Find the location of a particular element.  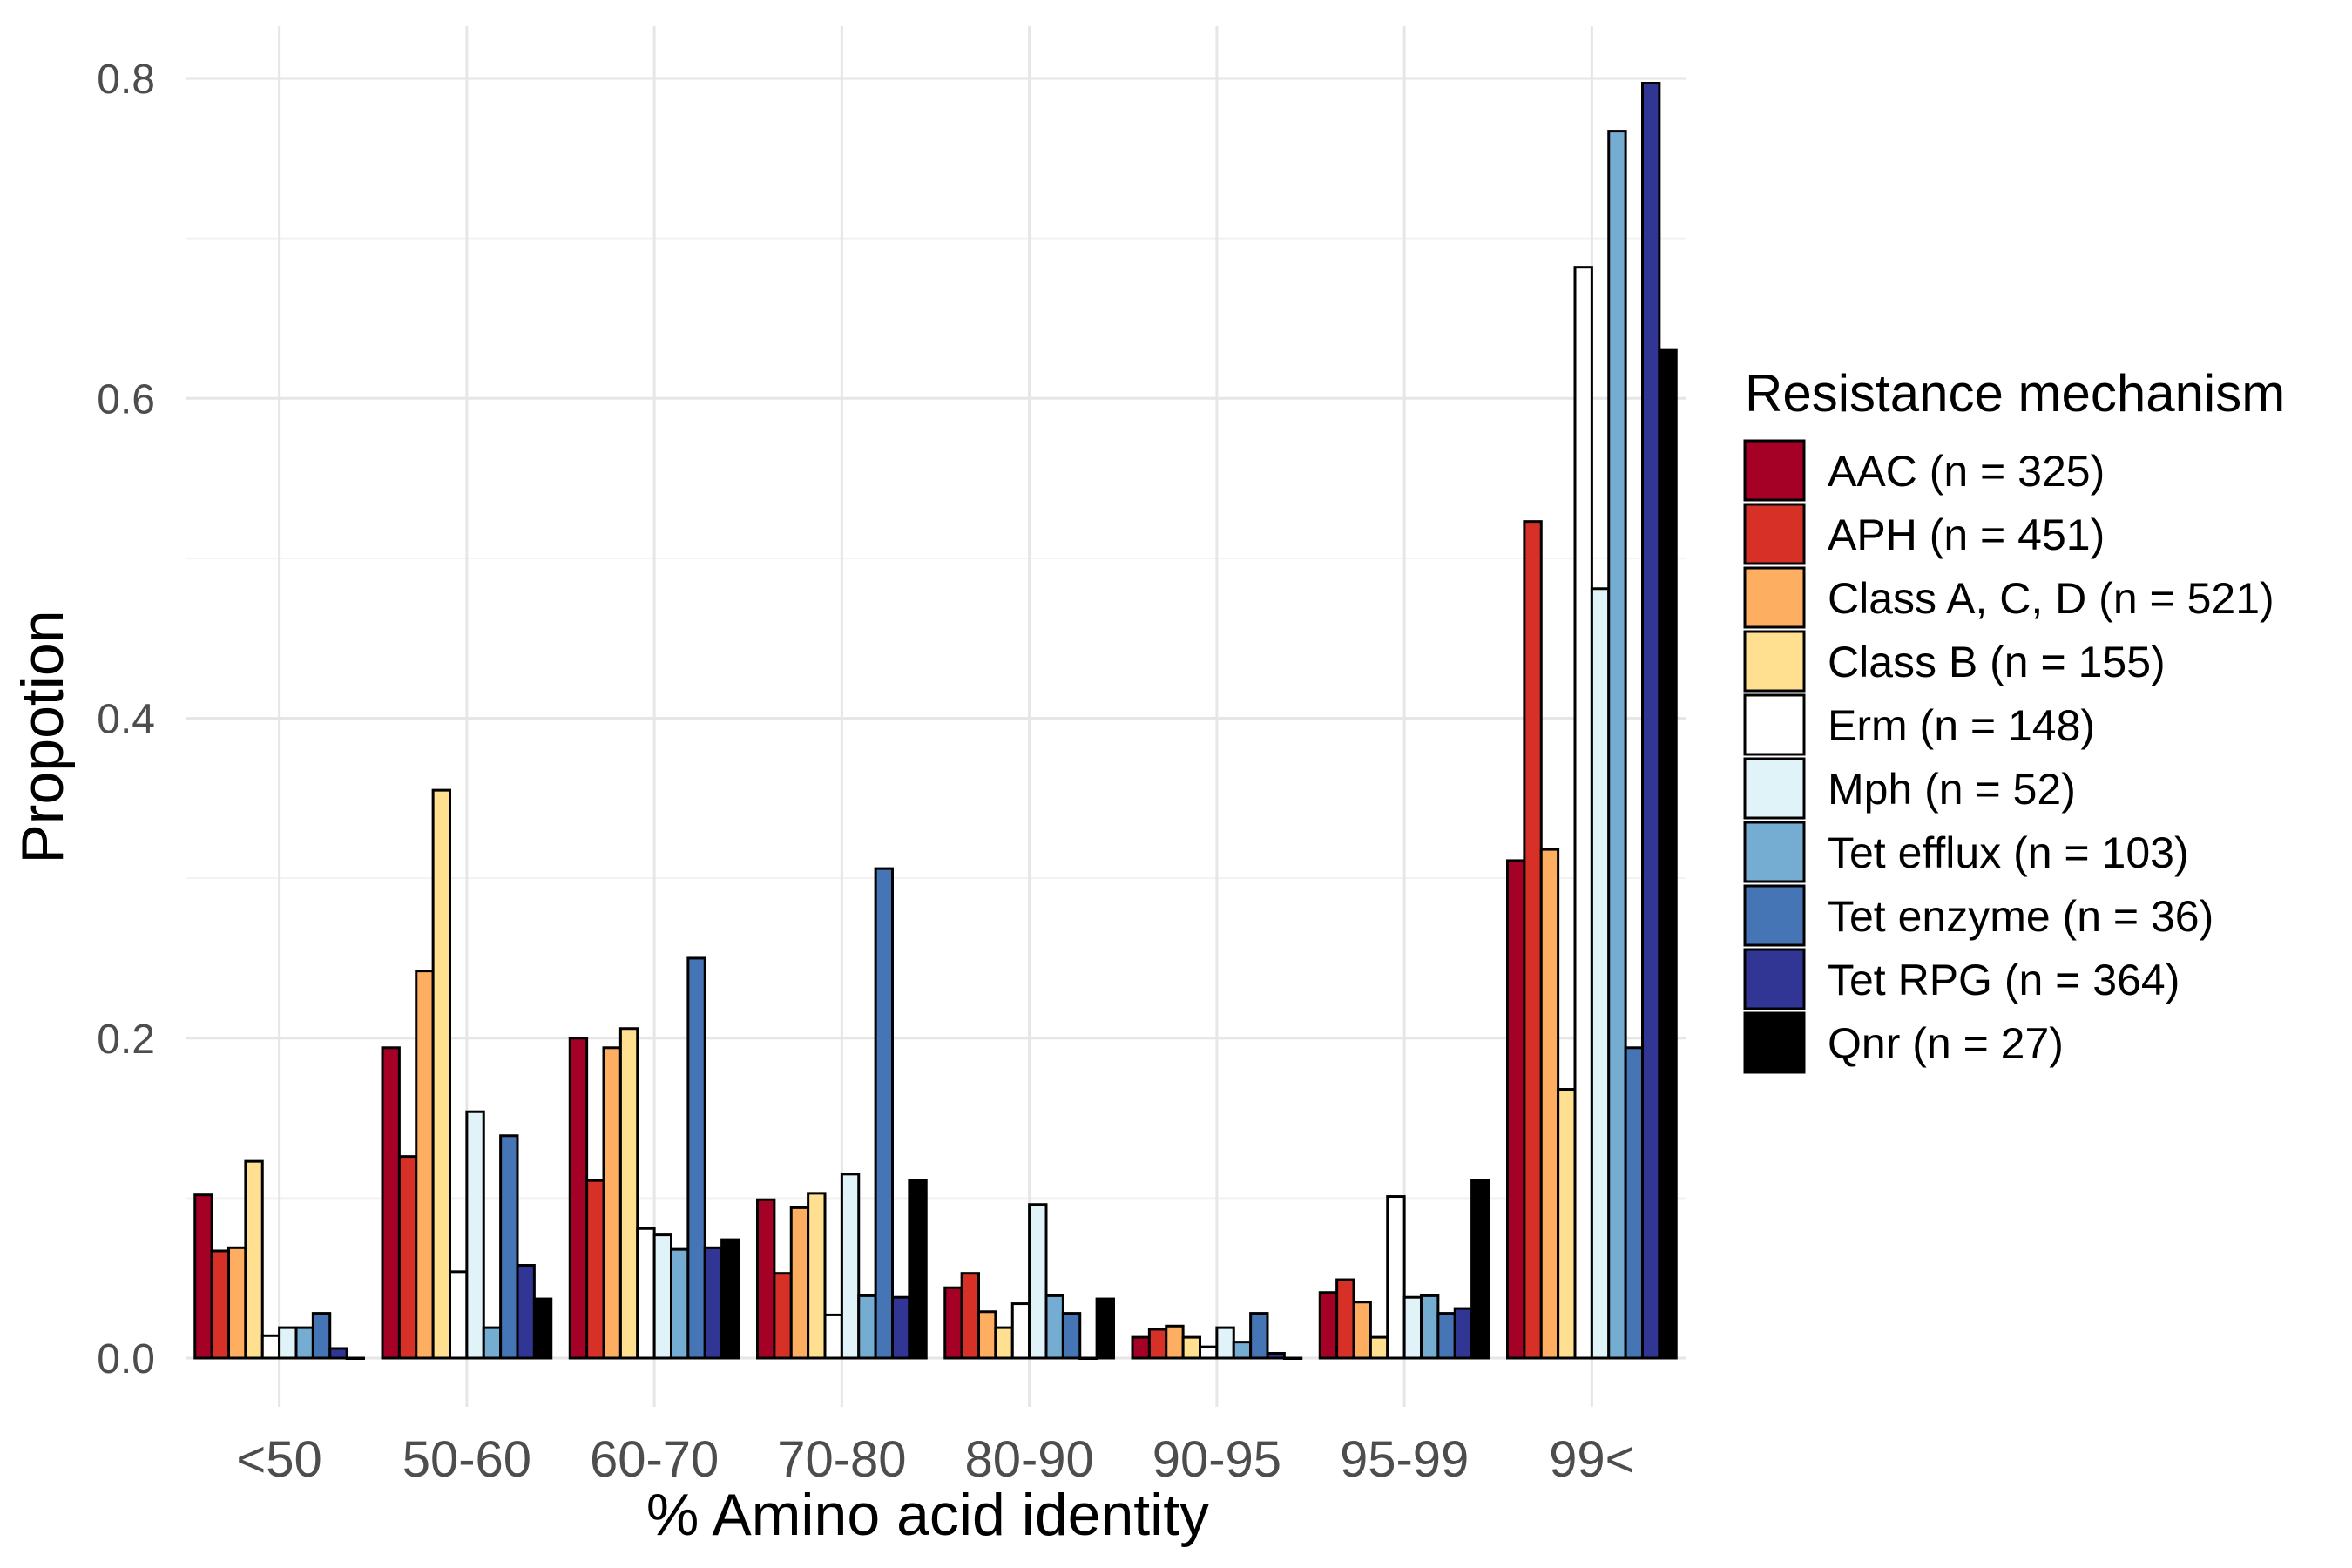

y-axis-title: Propotion is located at coordinates (43, 736).